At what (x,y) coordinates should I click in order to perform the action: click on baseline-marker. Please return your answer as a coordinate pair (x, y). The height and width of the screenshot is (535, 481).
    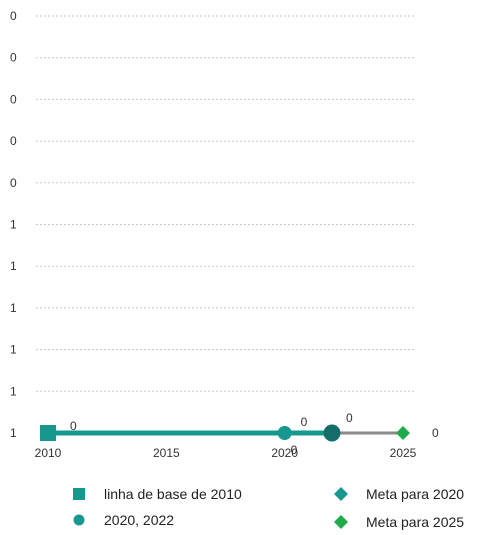
    Looking at the image, I should click on (48, 433).